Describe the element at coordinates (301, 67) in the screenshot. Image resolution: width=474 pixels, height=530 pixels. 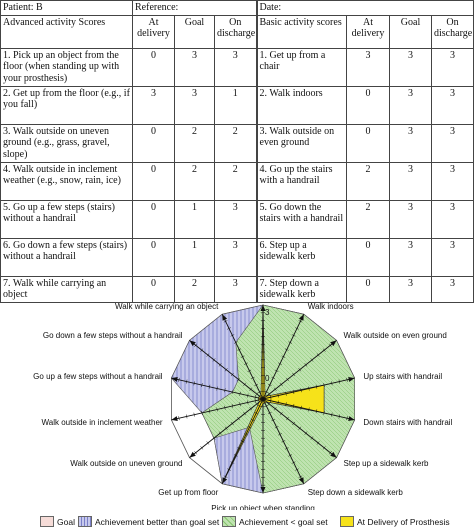
I see `basic-activity: 1. Get up from a chair` at that location.